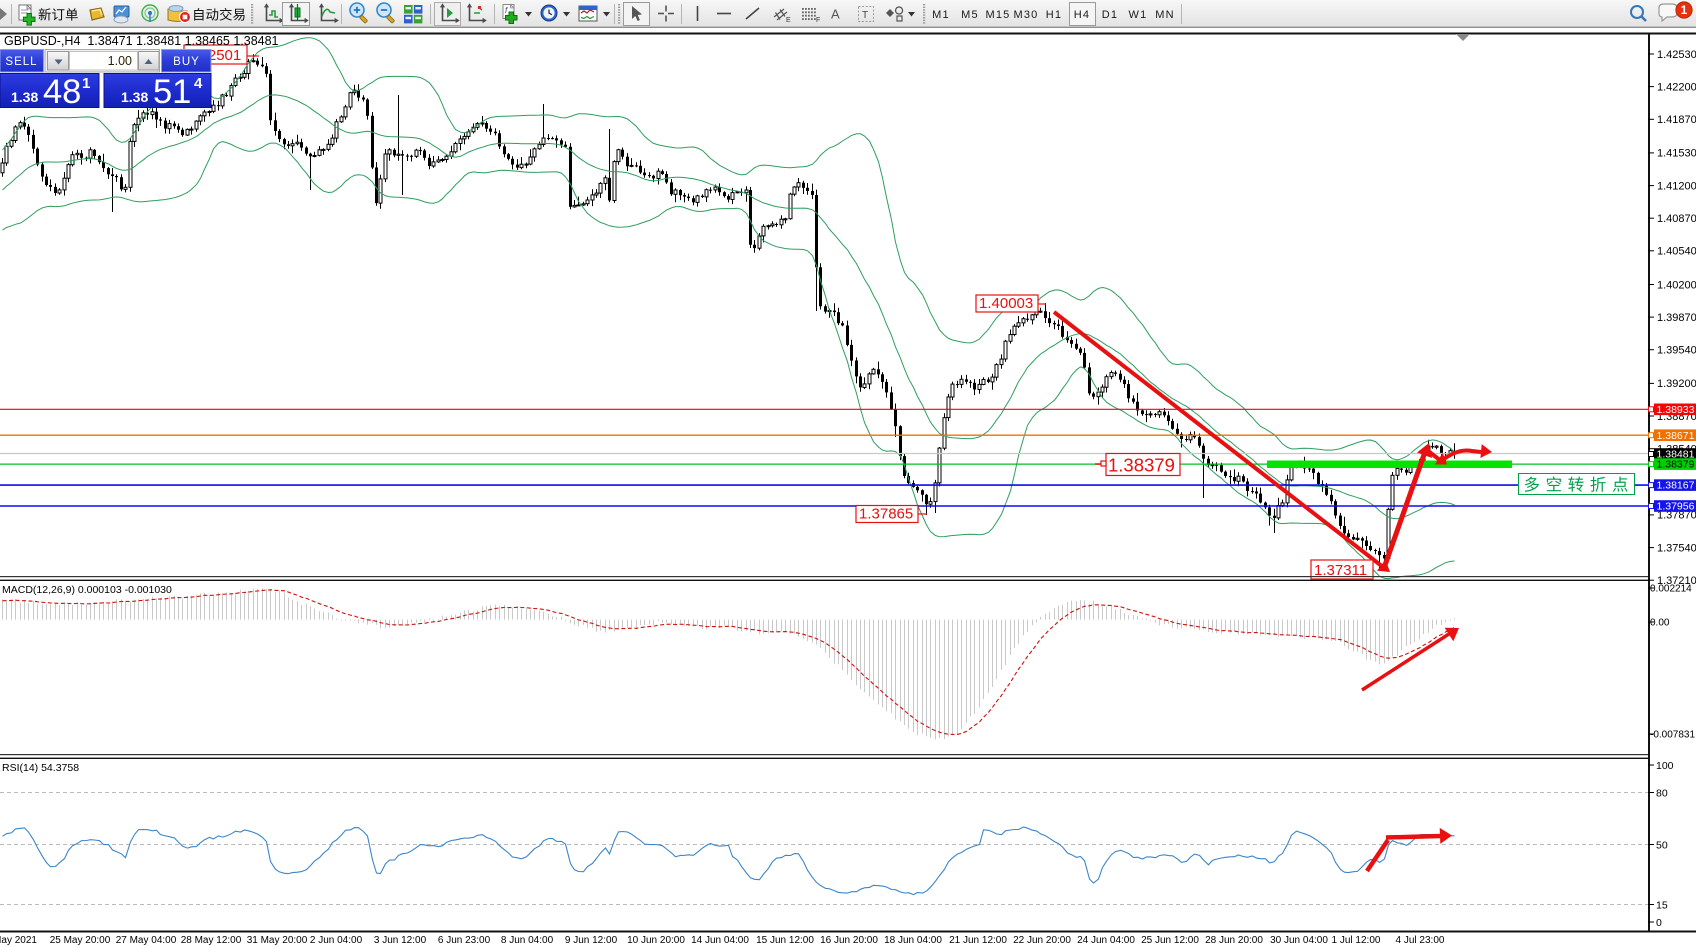 The image size is (1696, 947). What do you see at coordinates (1676, 384) in the screenshot?
I see `svg-text: 1.39200` at bounding box center [1676, 384].